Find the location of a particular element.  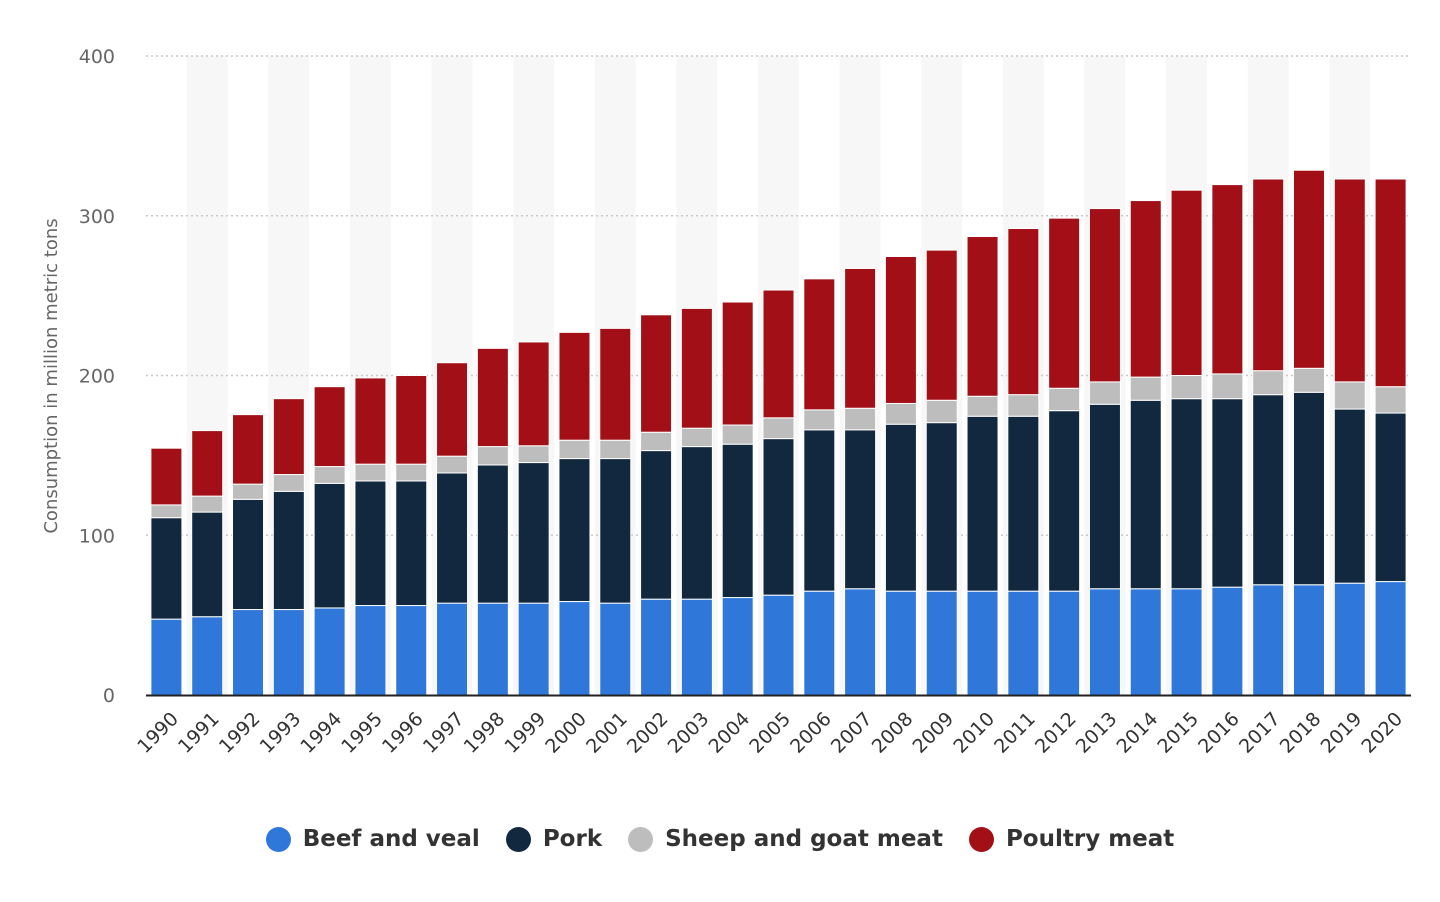

bar-stack-1993 is located at coordinates (288, 547).